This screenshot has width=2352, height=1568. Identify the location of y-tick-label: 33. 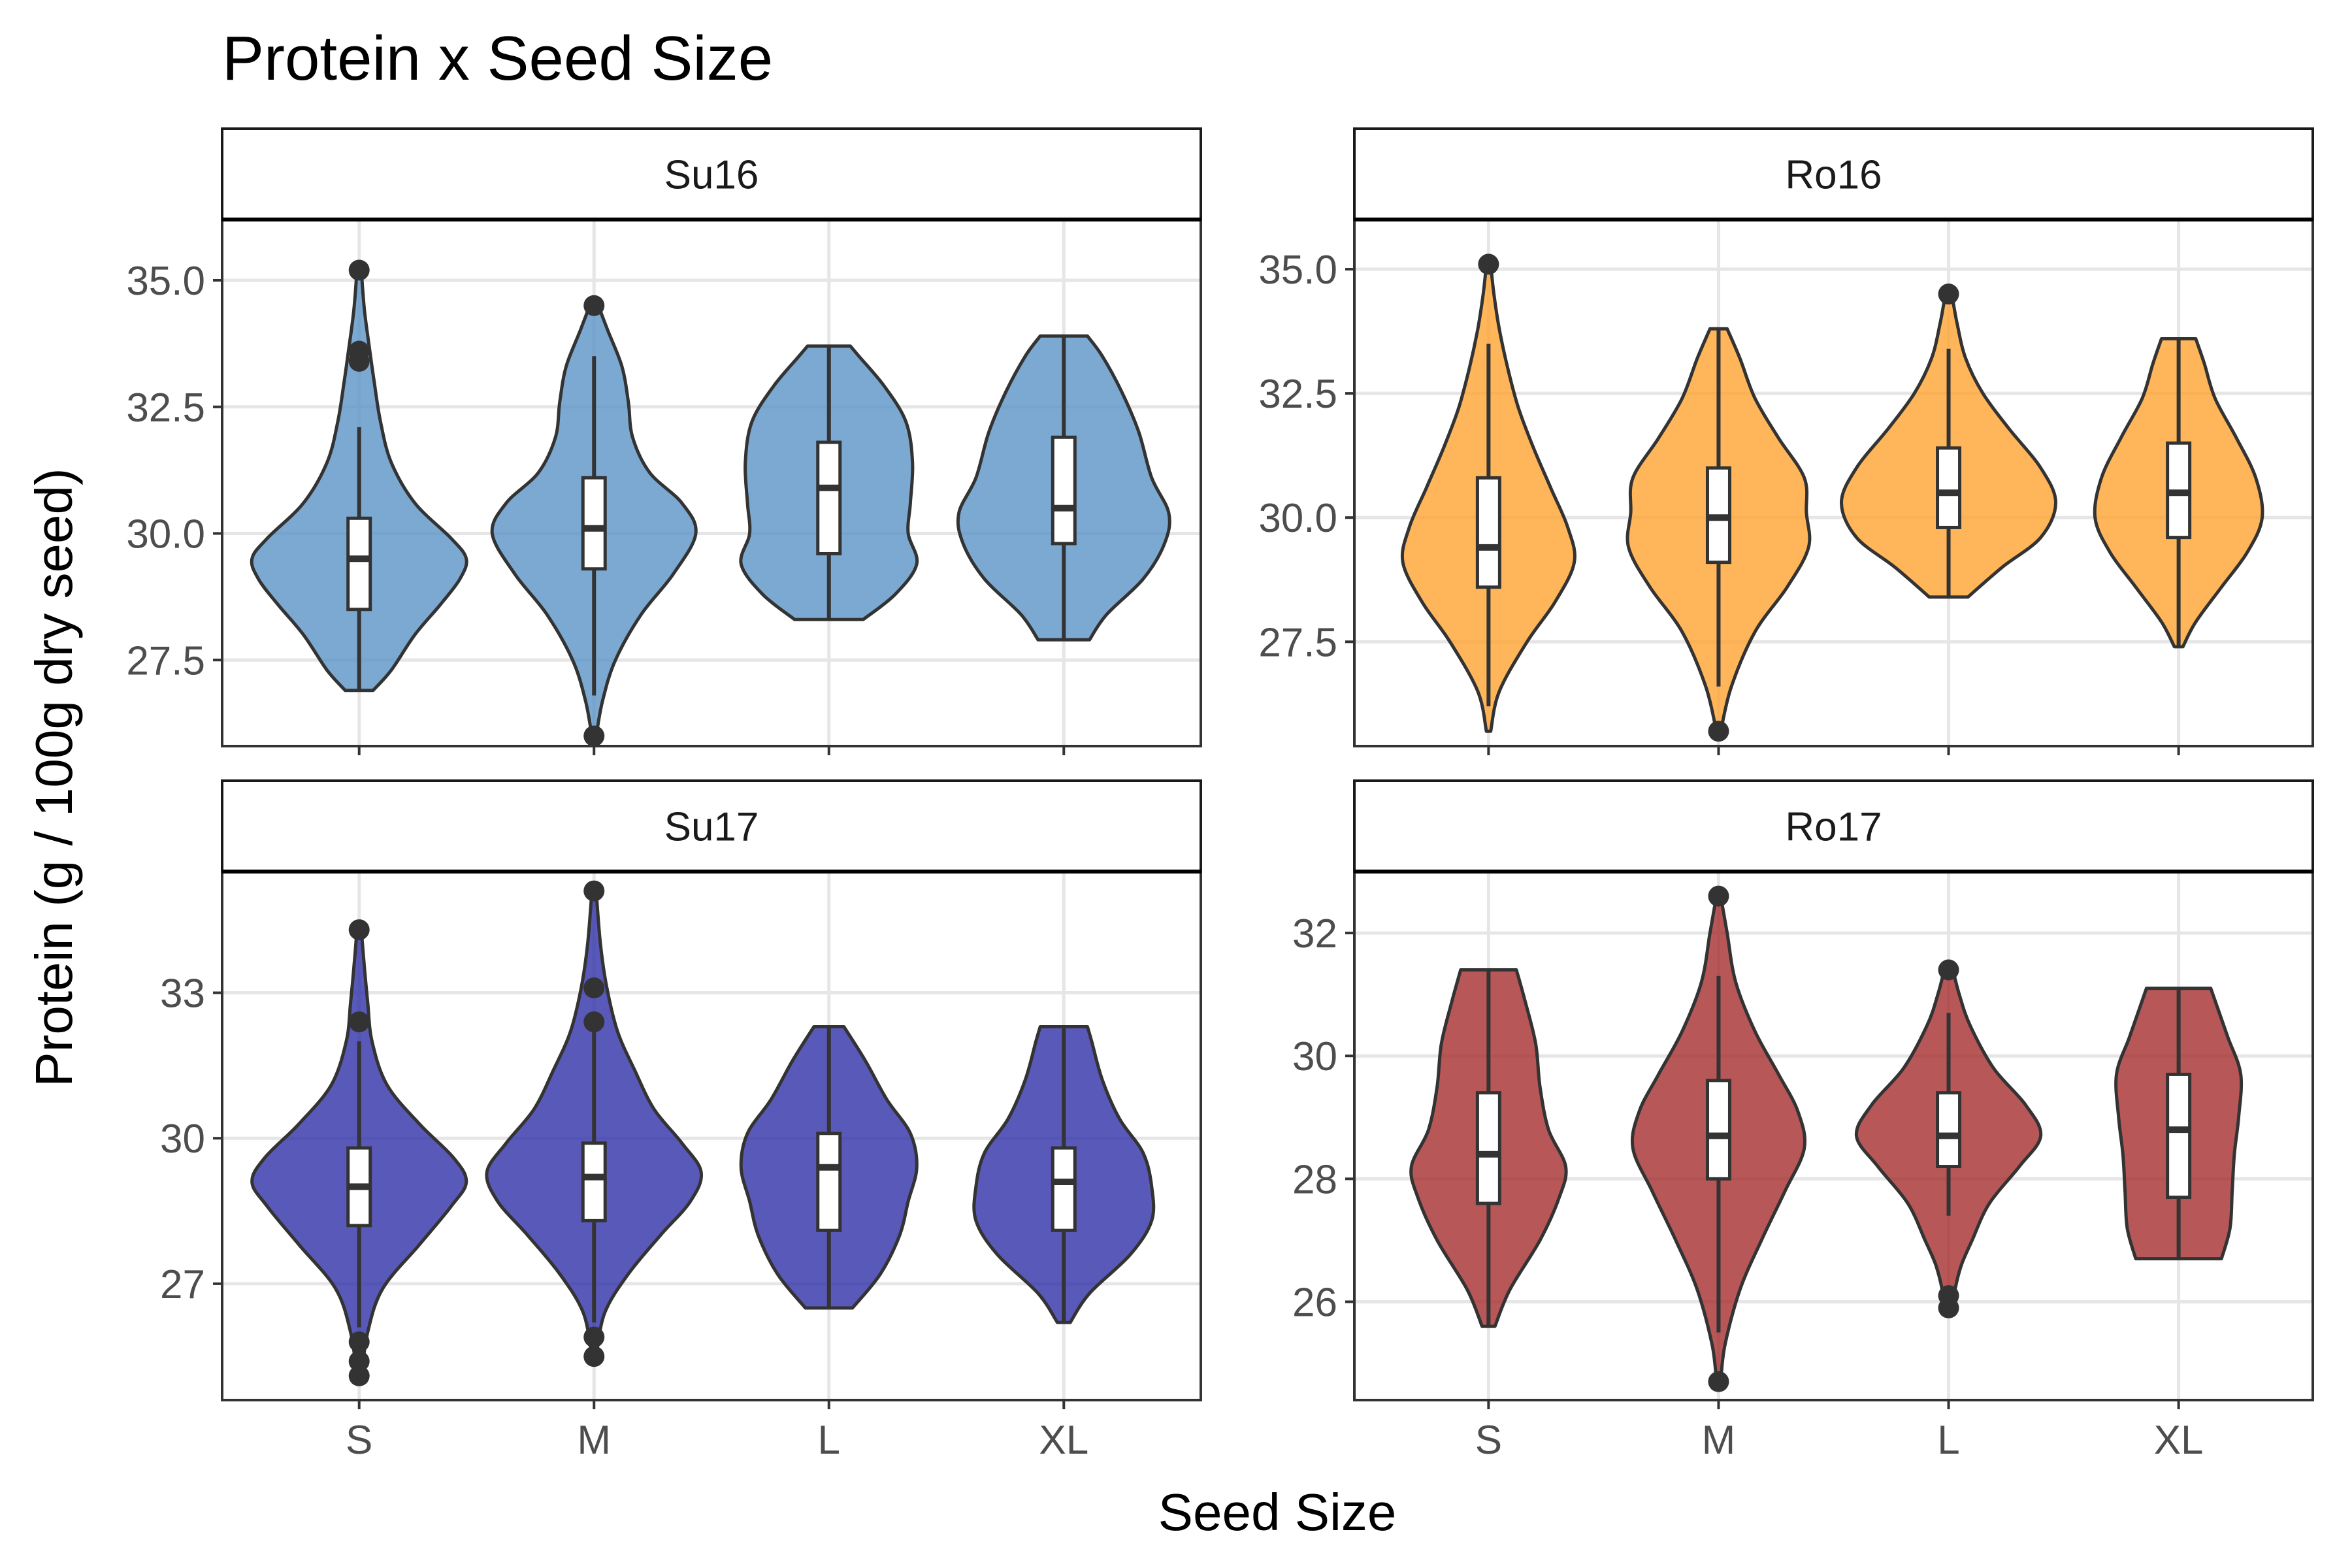
(182, 994).